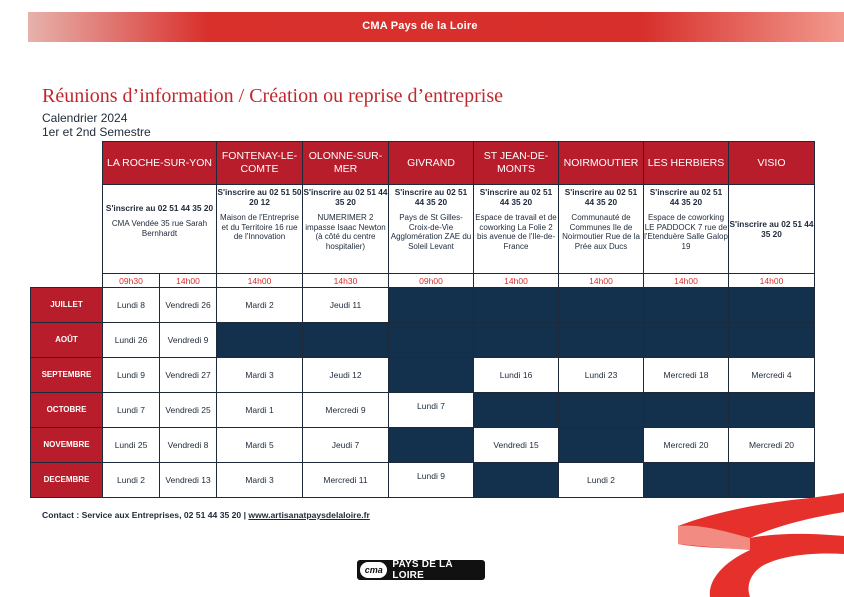 The height and width of the screenshot is (597, 844). I want to click on city-header: LES HERBIERS, so click(686, 163).